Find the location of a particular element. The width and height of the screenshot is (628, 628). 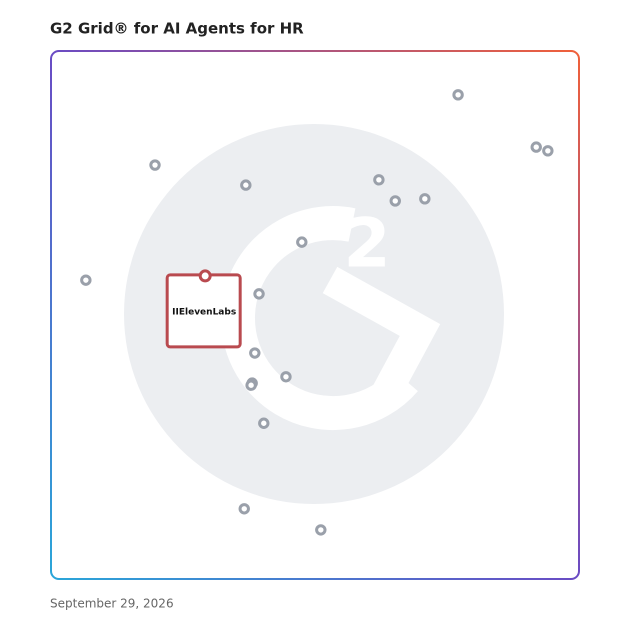

svg-text: 2 is located at coordinates (366, 244).